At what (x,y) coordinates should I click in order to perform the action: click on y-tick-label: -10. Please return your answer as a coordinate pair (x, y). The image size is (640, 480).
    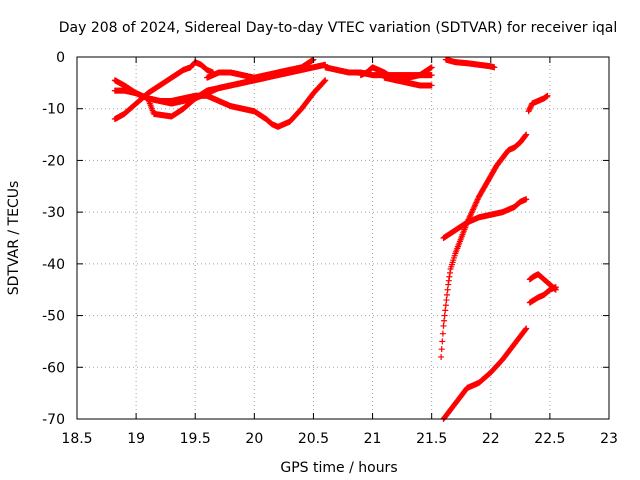
    Looking at the image, I should click on (53, 110).